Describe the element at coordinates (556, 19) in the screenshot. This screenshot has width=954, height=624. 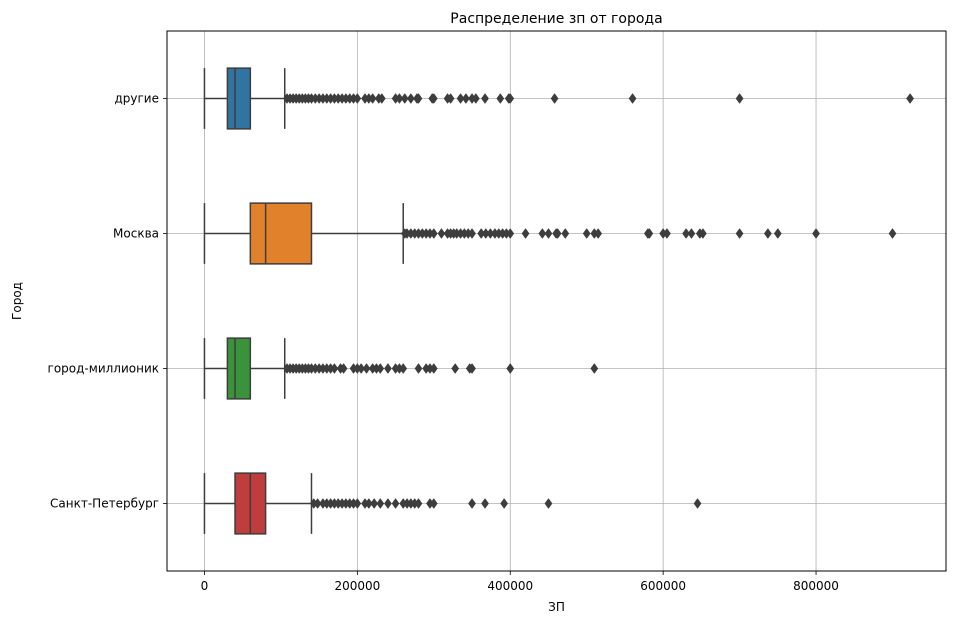
I see `chart-title: Распределение зп от города` at that location.